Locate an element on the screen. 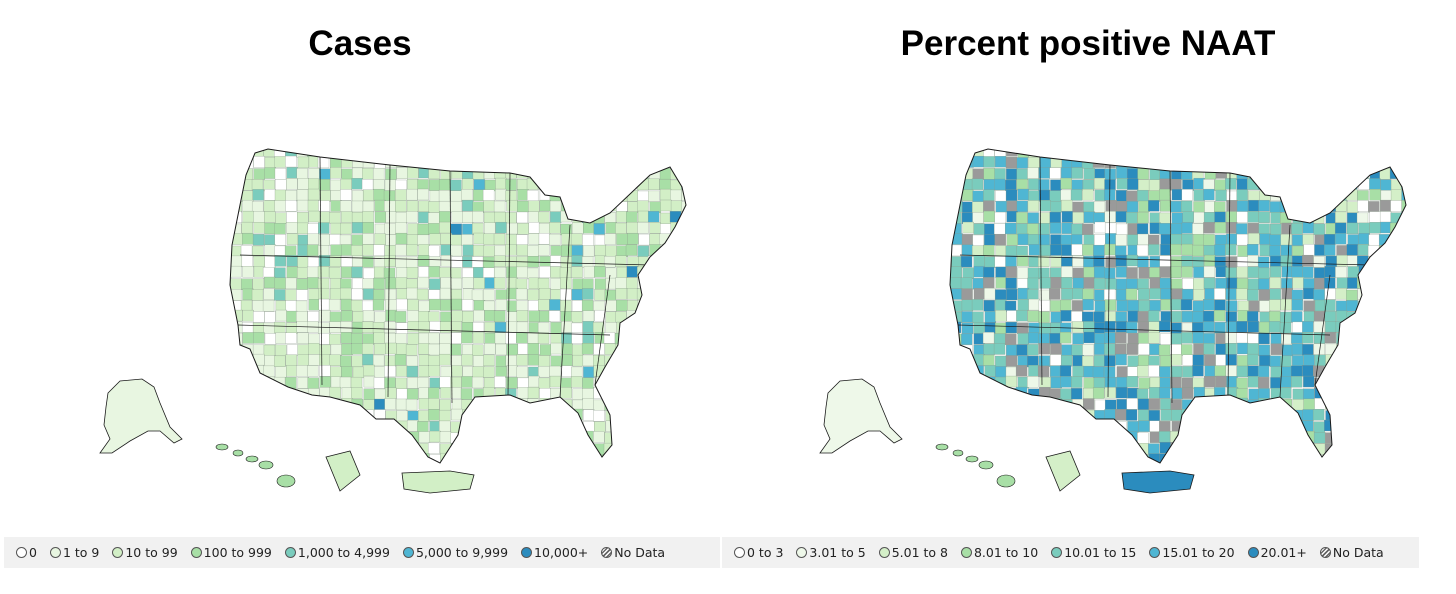 The width and height of the screenshot is (1456, 594). legend-item: 5.01 to 8 is located at coordinates (913, 552).